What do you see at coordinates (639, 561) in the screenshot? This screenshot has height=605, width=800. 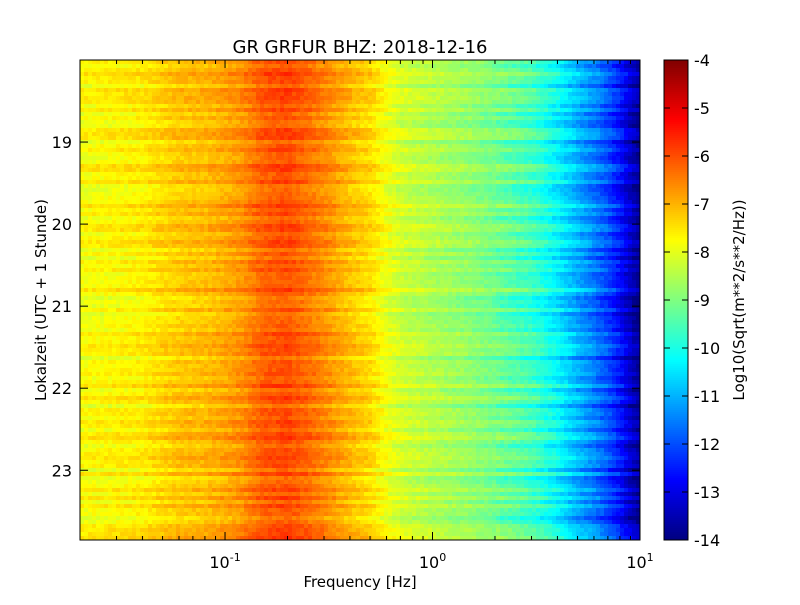 I see `x-tick-label: 10¹` at bounding box center [639, 561].